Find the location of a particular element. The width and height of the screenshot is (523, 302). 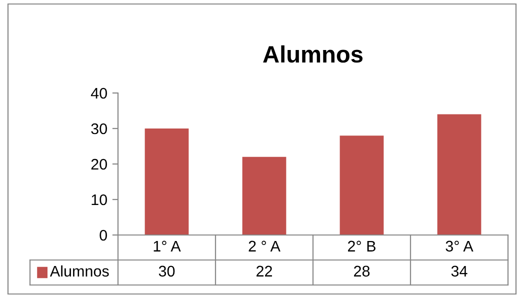

y-tick-label: 0 is located at coordinates (103, 235).